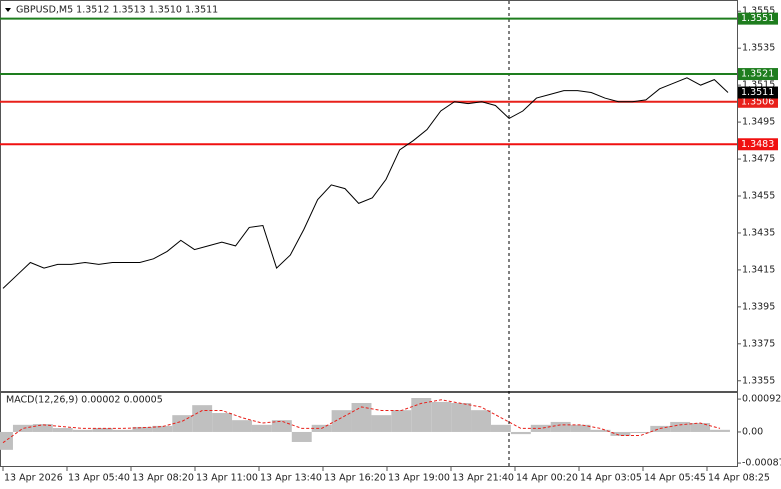 This screenshot has width=781, height=489. What do you see at coordinates (227, 478) in the screenshot?
I see `x-tick-label: 13 Apr 11:00` at bounding box center [227, 478].